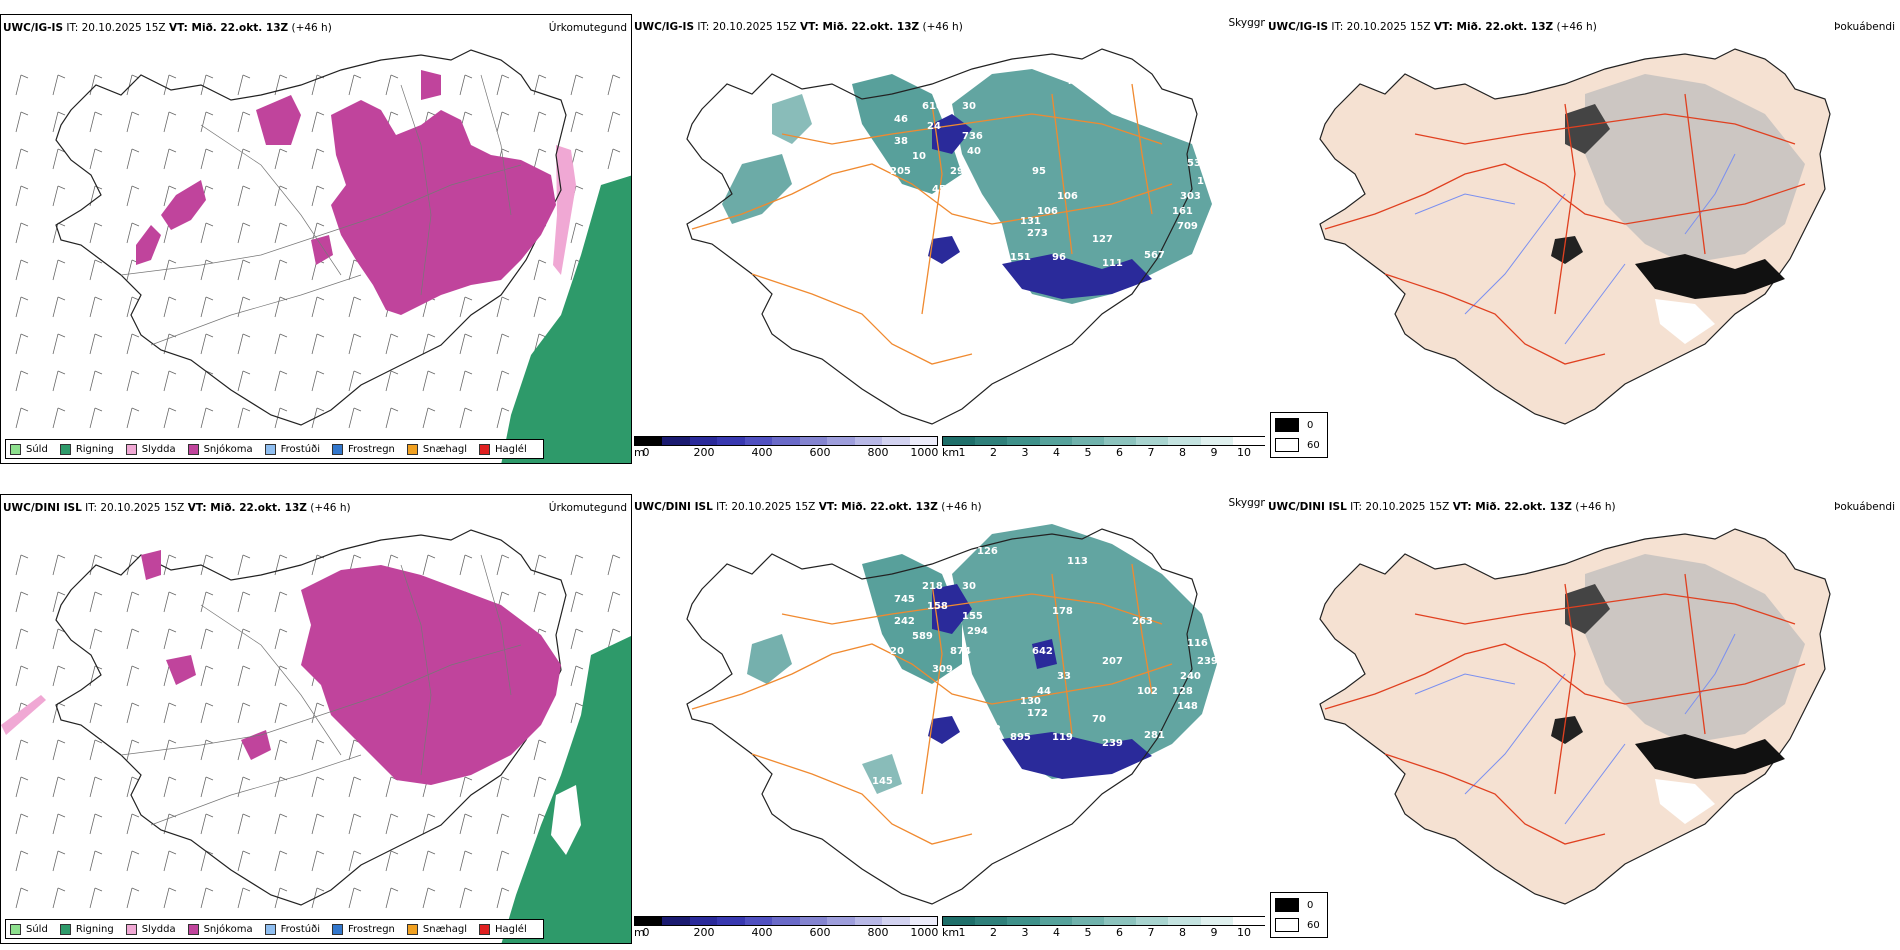  I want to click on ceiling-value-label: 102, so click(1147, 691).